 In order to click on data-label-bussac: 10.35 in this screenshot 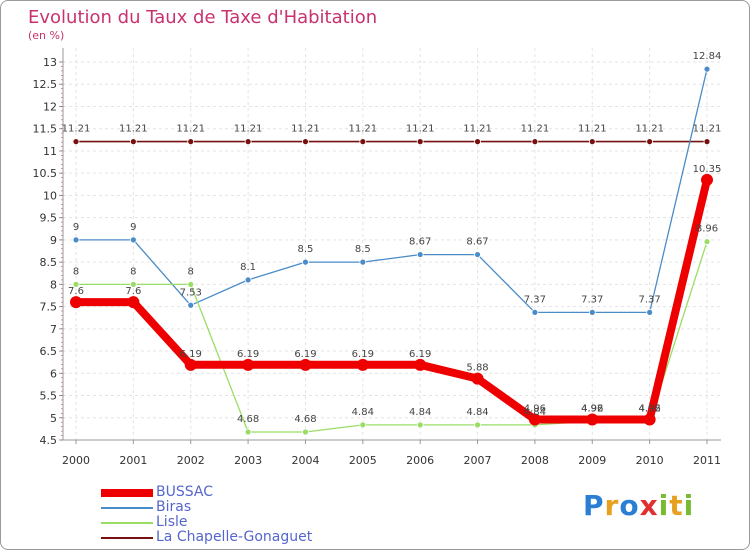, I will do `click(707, 169)`.